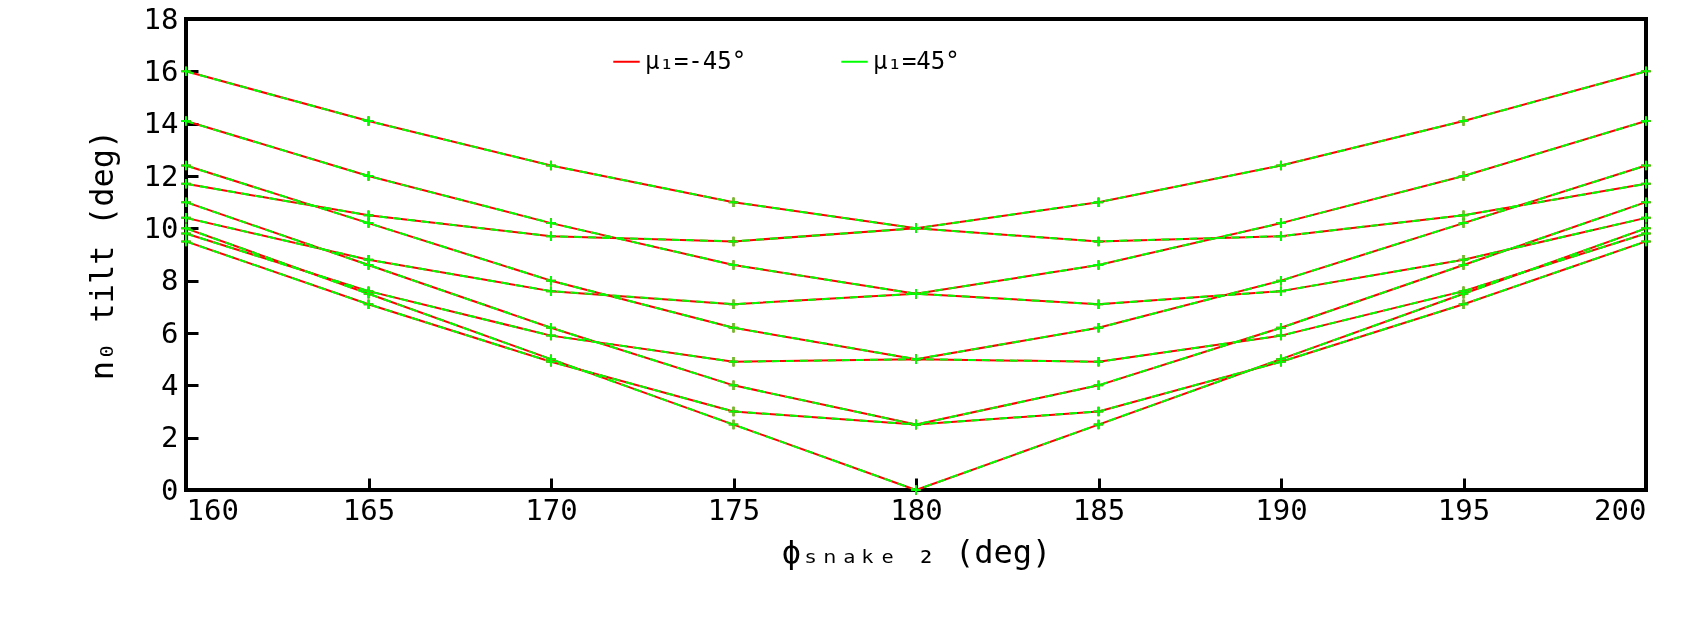 The image size is (1701, 637). I want to click on x-tick-label: 170, so click(551, 509).